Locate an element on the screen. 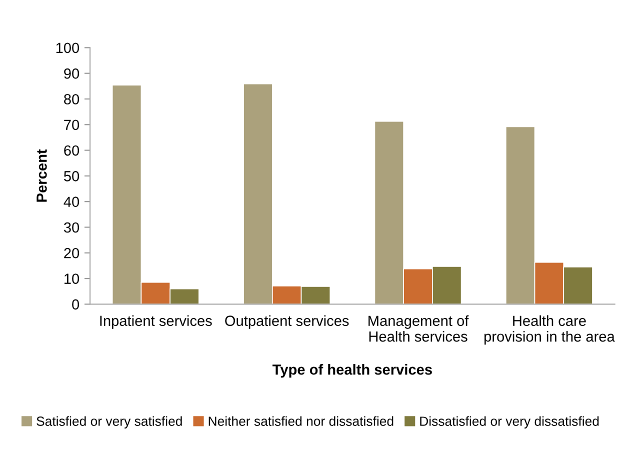 This screenshot has width=621, height=454. y-axis-title: Percent is located at coordinates (41, 175).